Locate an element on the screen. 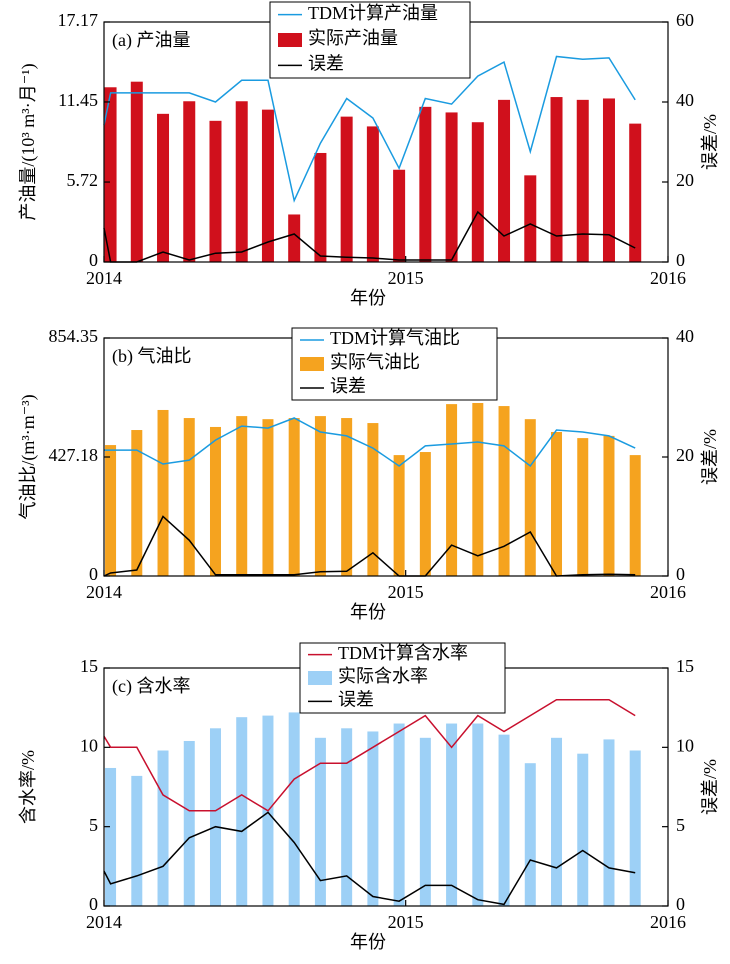 Image resolution: width=730 pixels, height=964 pixels. legend-label: 实际气油比 is located at coordinates (375, 362).